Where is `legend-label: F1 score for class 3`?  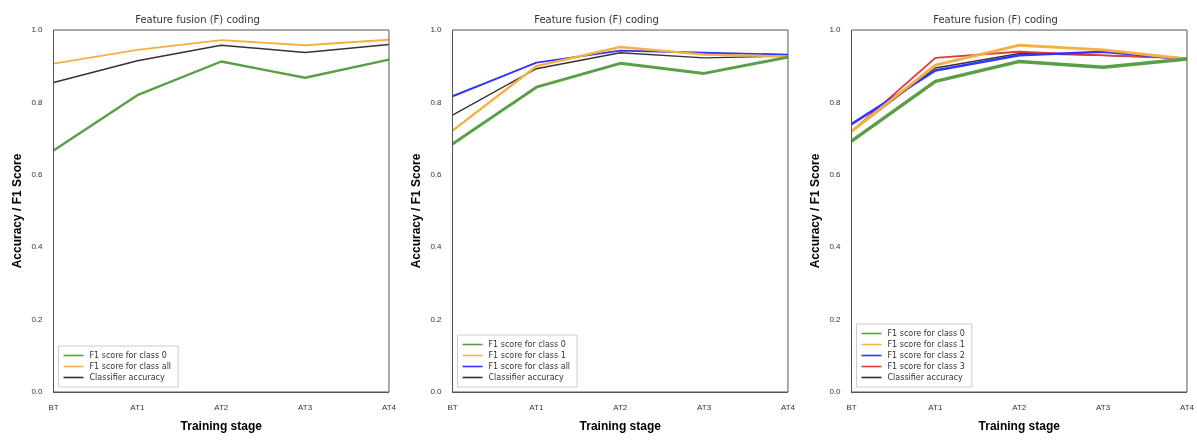
legend-label: F1 score for class 3 is located at coordinates (926, 366).